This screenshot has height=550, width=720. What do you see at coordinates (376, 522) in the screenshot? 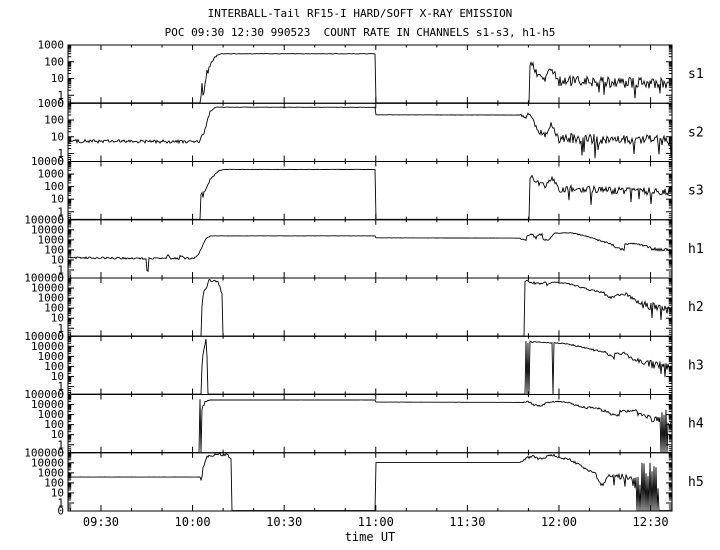
I see `x-tick-label: 11:00` at bounding box center [376, 522].